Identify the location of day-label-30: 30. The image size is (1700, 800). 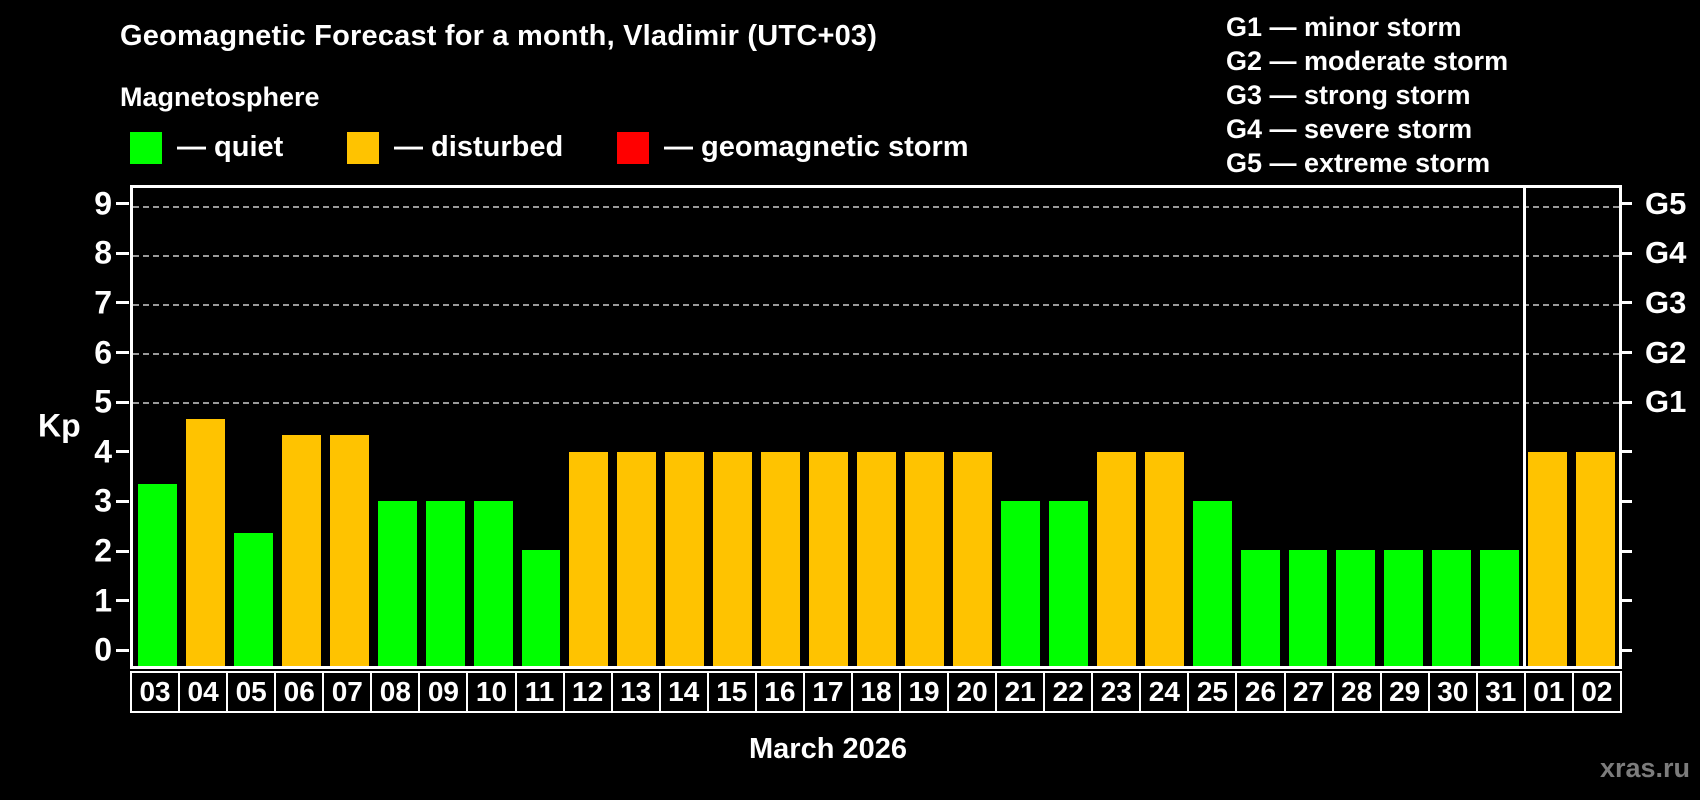
(1452, 692).